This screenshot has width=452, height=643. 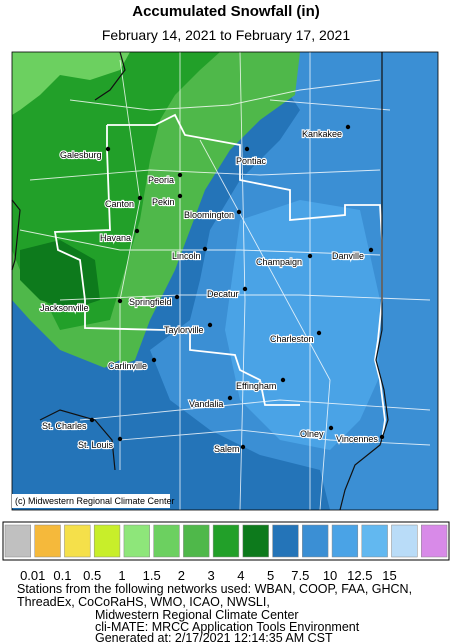 What do you see at coordinates (227, 449) in the screenshot?
I see `city-label: Salem` at bounding box center [227, 449].